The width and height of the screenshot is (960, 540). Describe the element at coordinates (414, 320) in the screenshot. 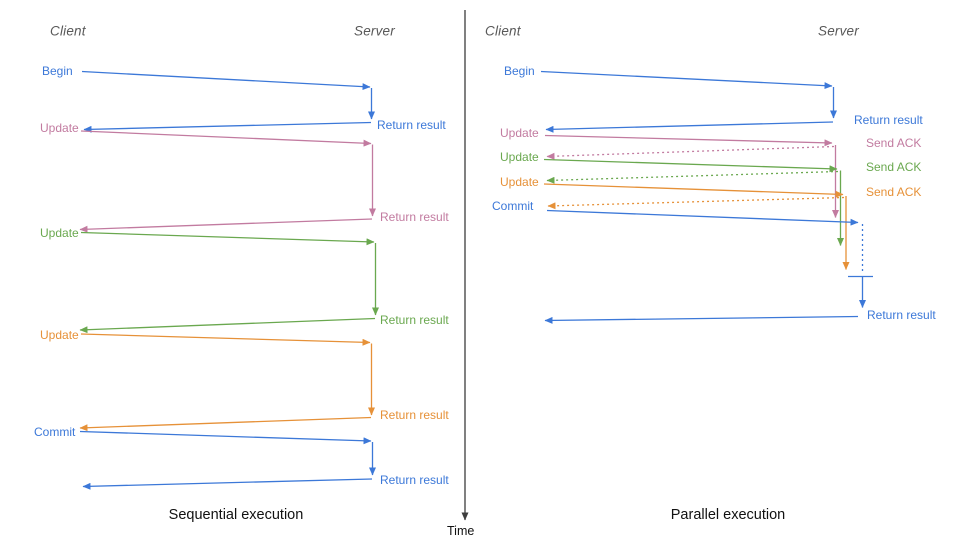

I see `sequential-return-result-3-label: Return result` at that location.